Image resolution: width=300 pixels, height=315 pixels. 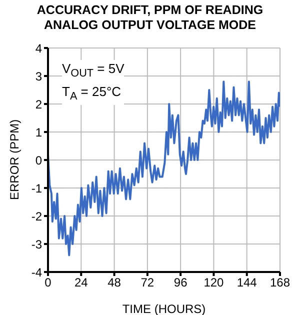 I want to click on chart-title: ACCURACY DRIFT, PPM OF READING ANALOG OUTPUT VOLTAGE MODE, so click(x=150, y=18).